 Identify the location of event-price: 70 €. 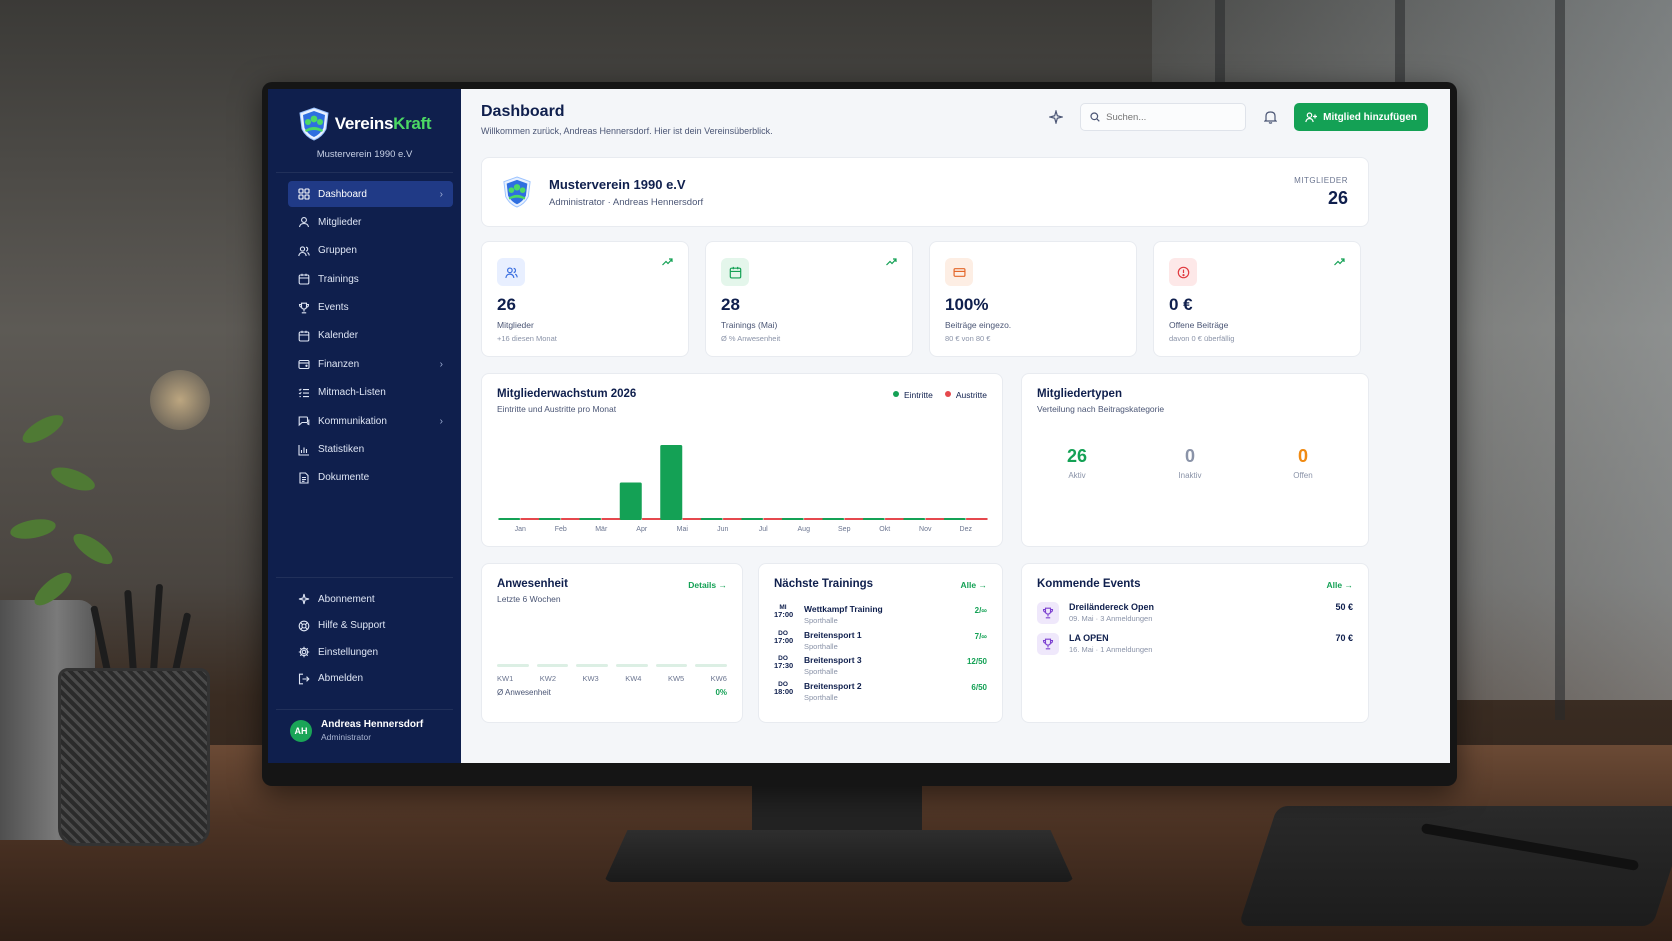
(1344, 638).